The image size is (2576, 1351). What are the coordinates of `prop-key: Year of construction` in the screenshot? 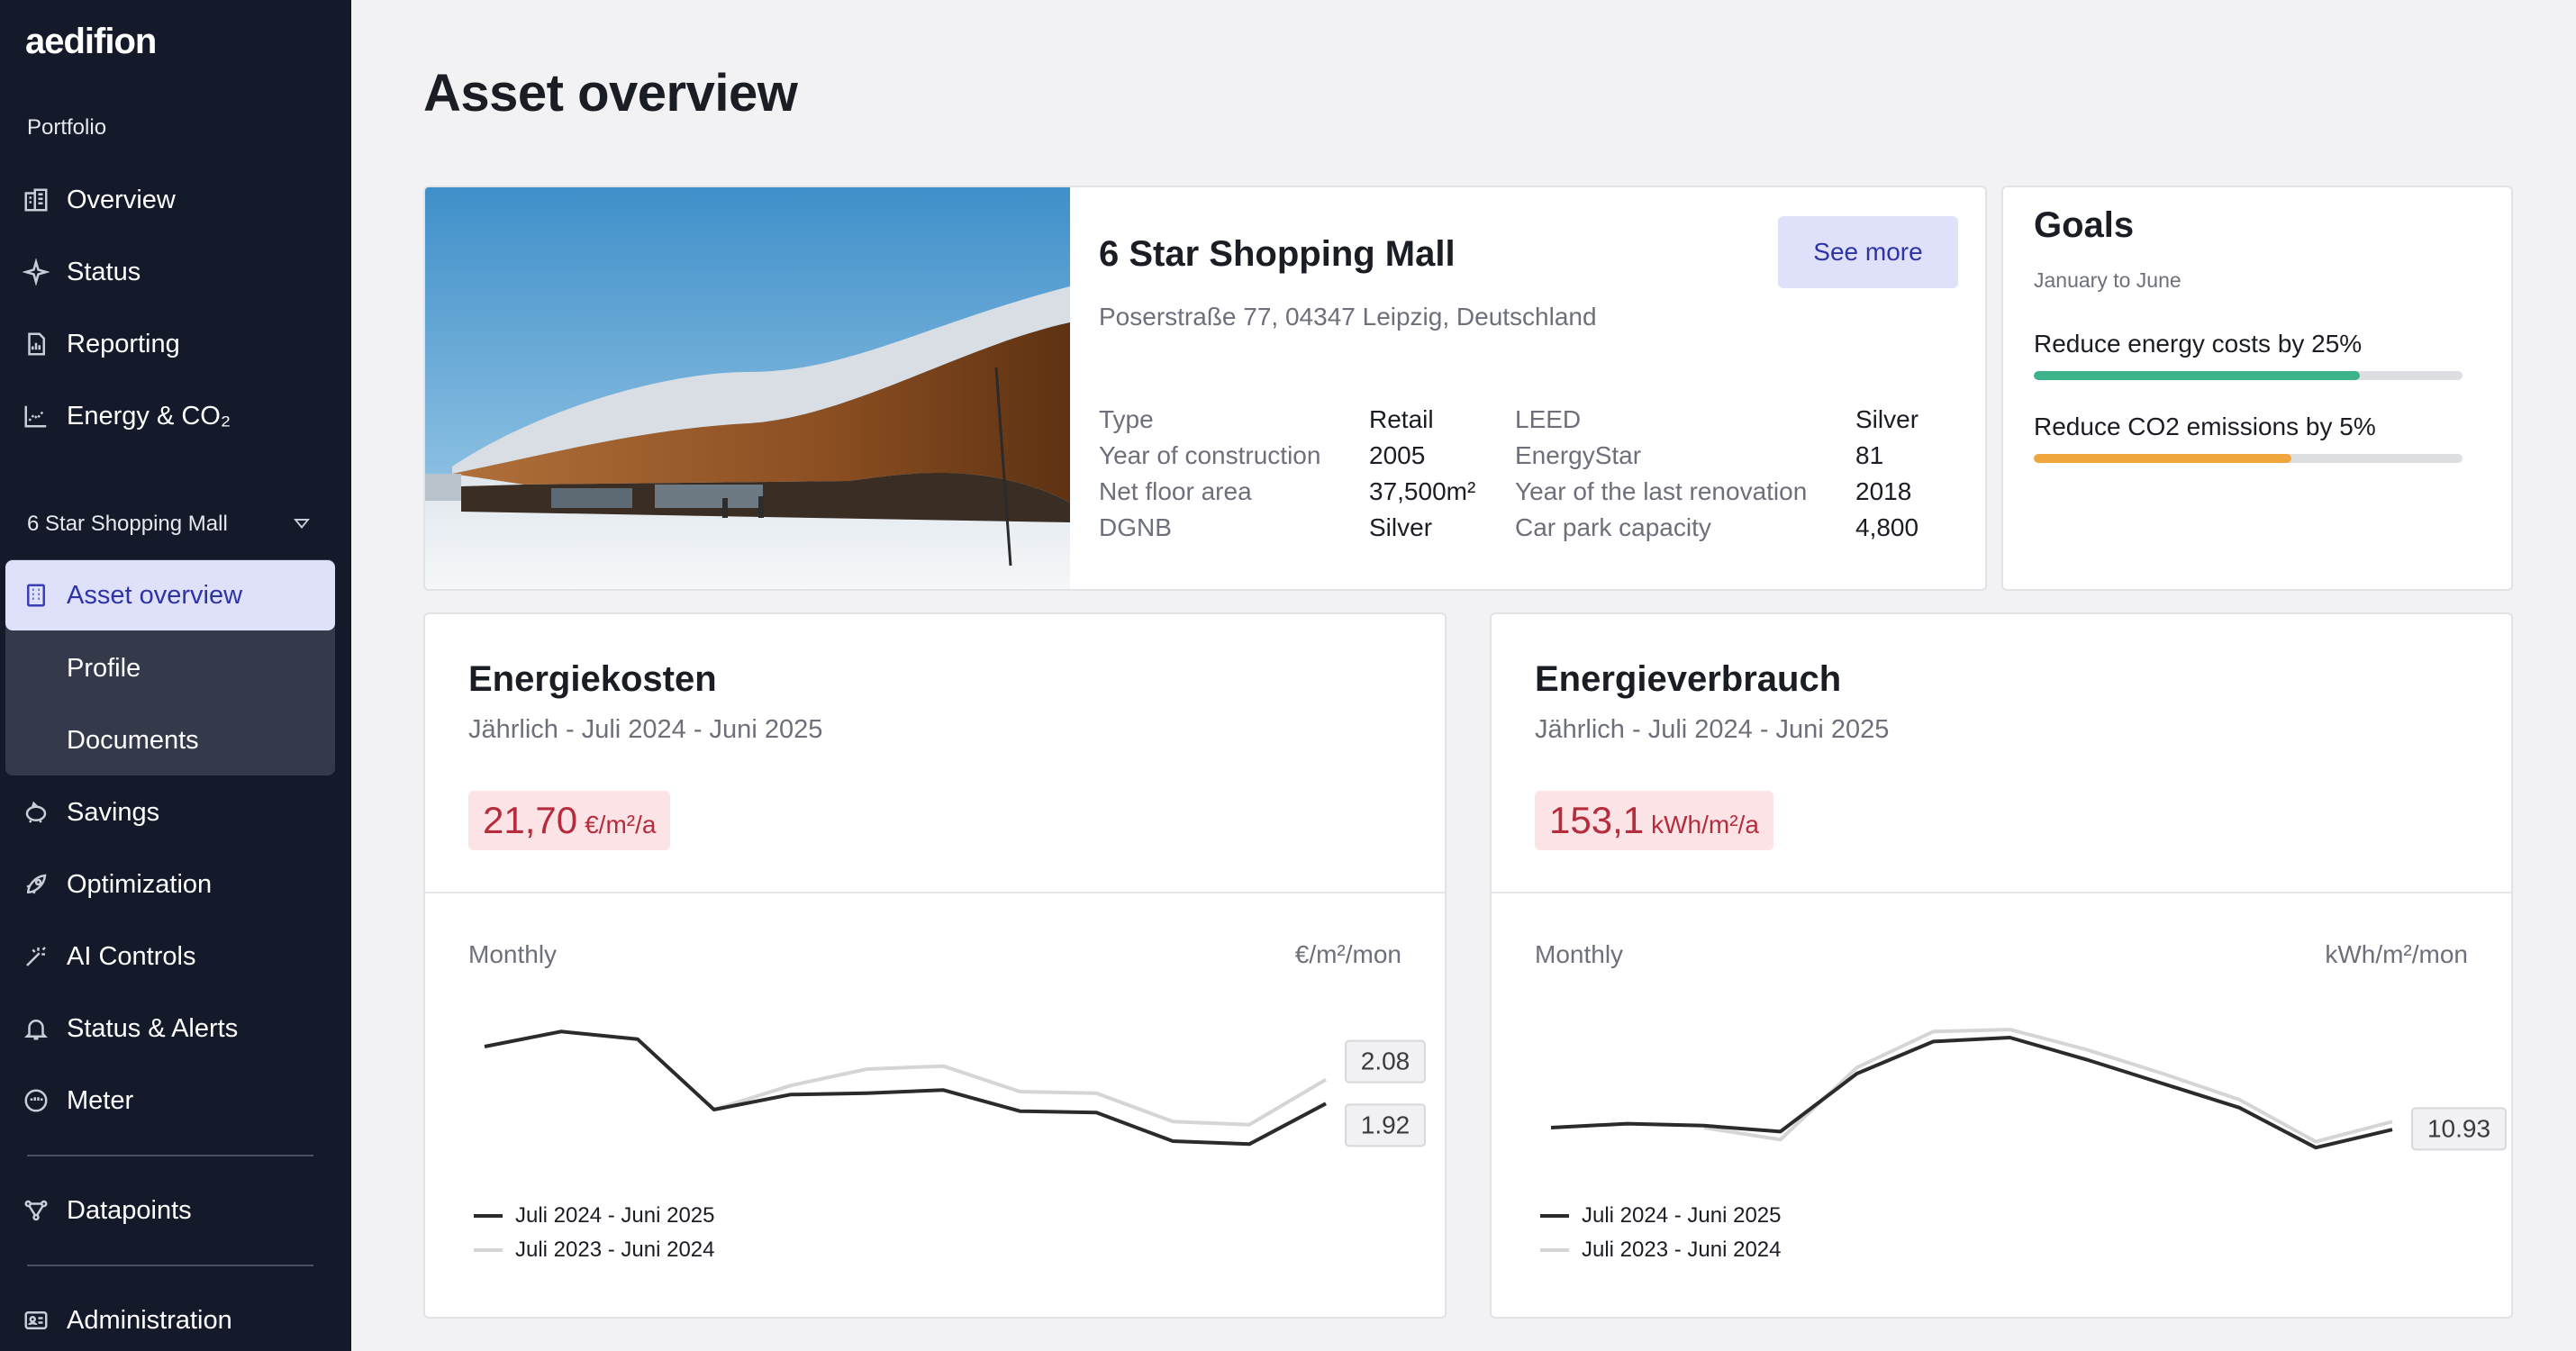 It's located at (1210, 455).